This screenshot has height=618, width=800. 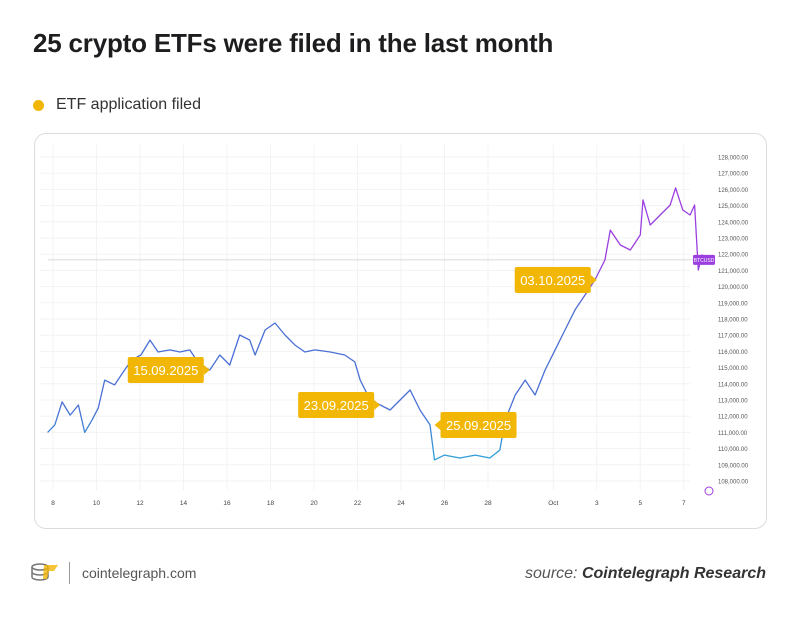 What do you see at coordinates (640, 503) in the screenshot?
I see `x-tick-label: 5` at bounding box center [640, 503].